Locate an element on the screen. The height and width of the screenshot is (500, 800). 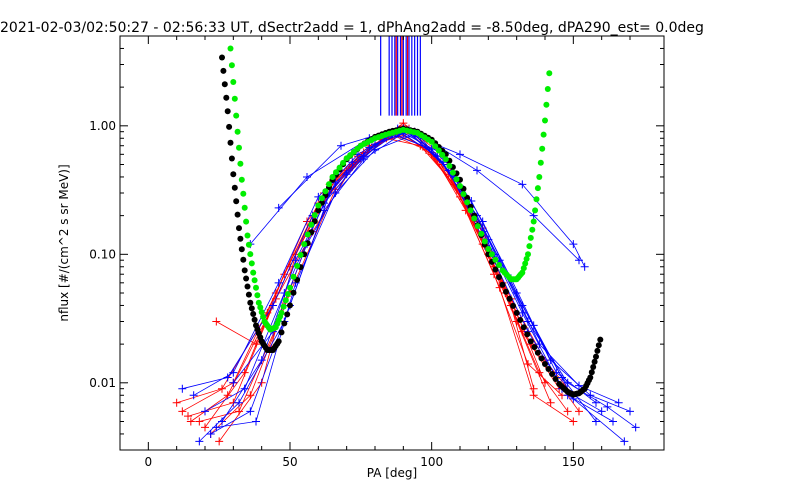
x-tick-label: 150 is located at coordinates (573, 462).